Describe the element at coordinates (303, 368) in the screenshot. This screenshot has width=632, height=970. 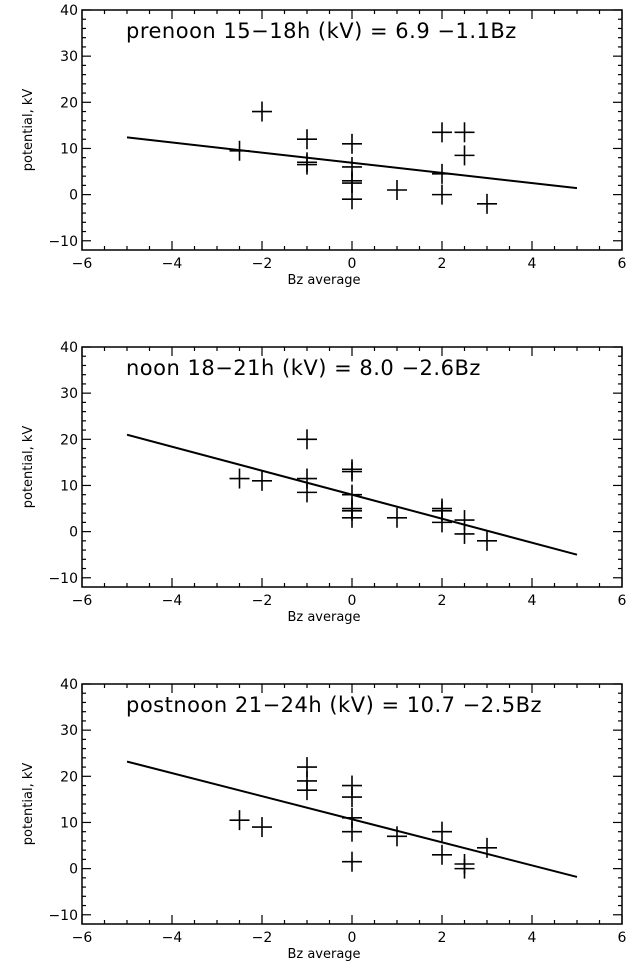
I see `panel-title: noon 18−21h (kV) = 8.0 −2.6Bz` at that location.